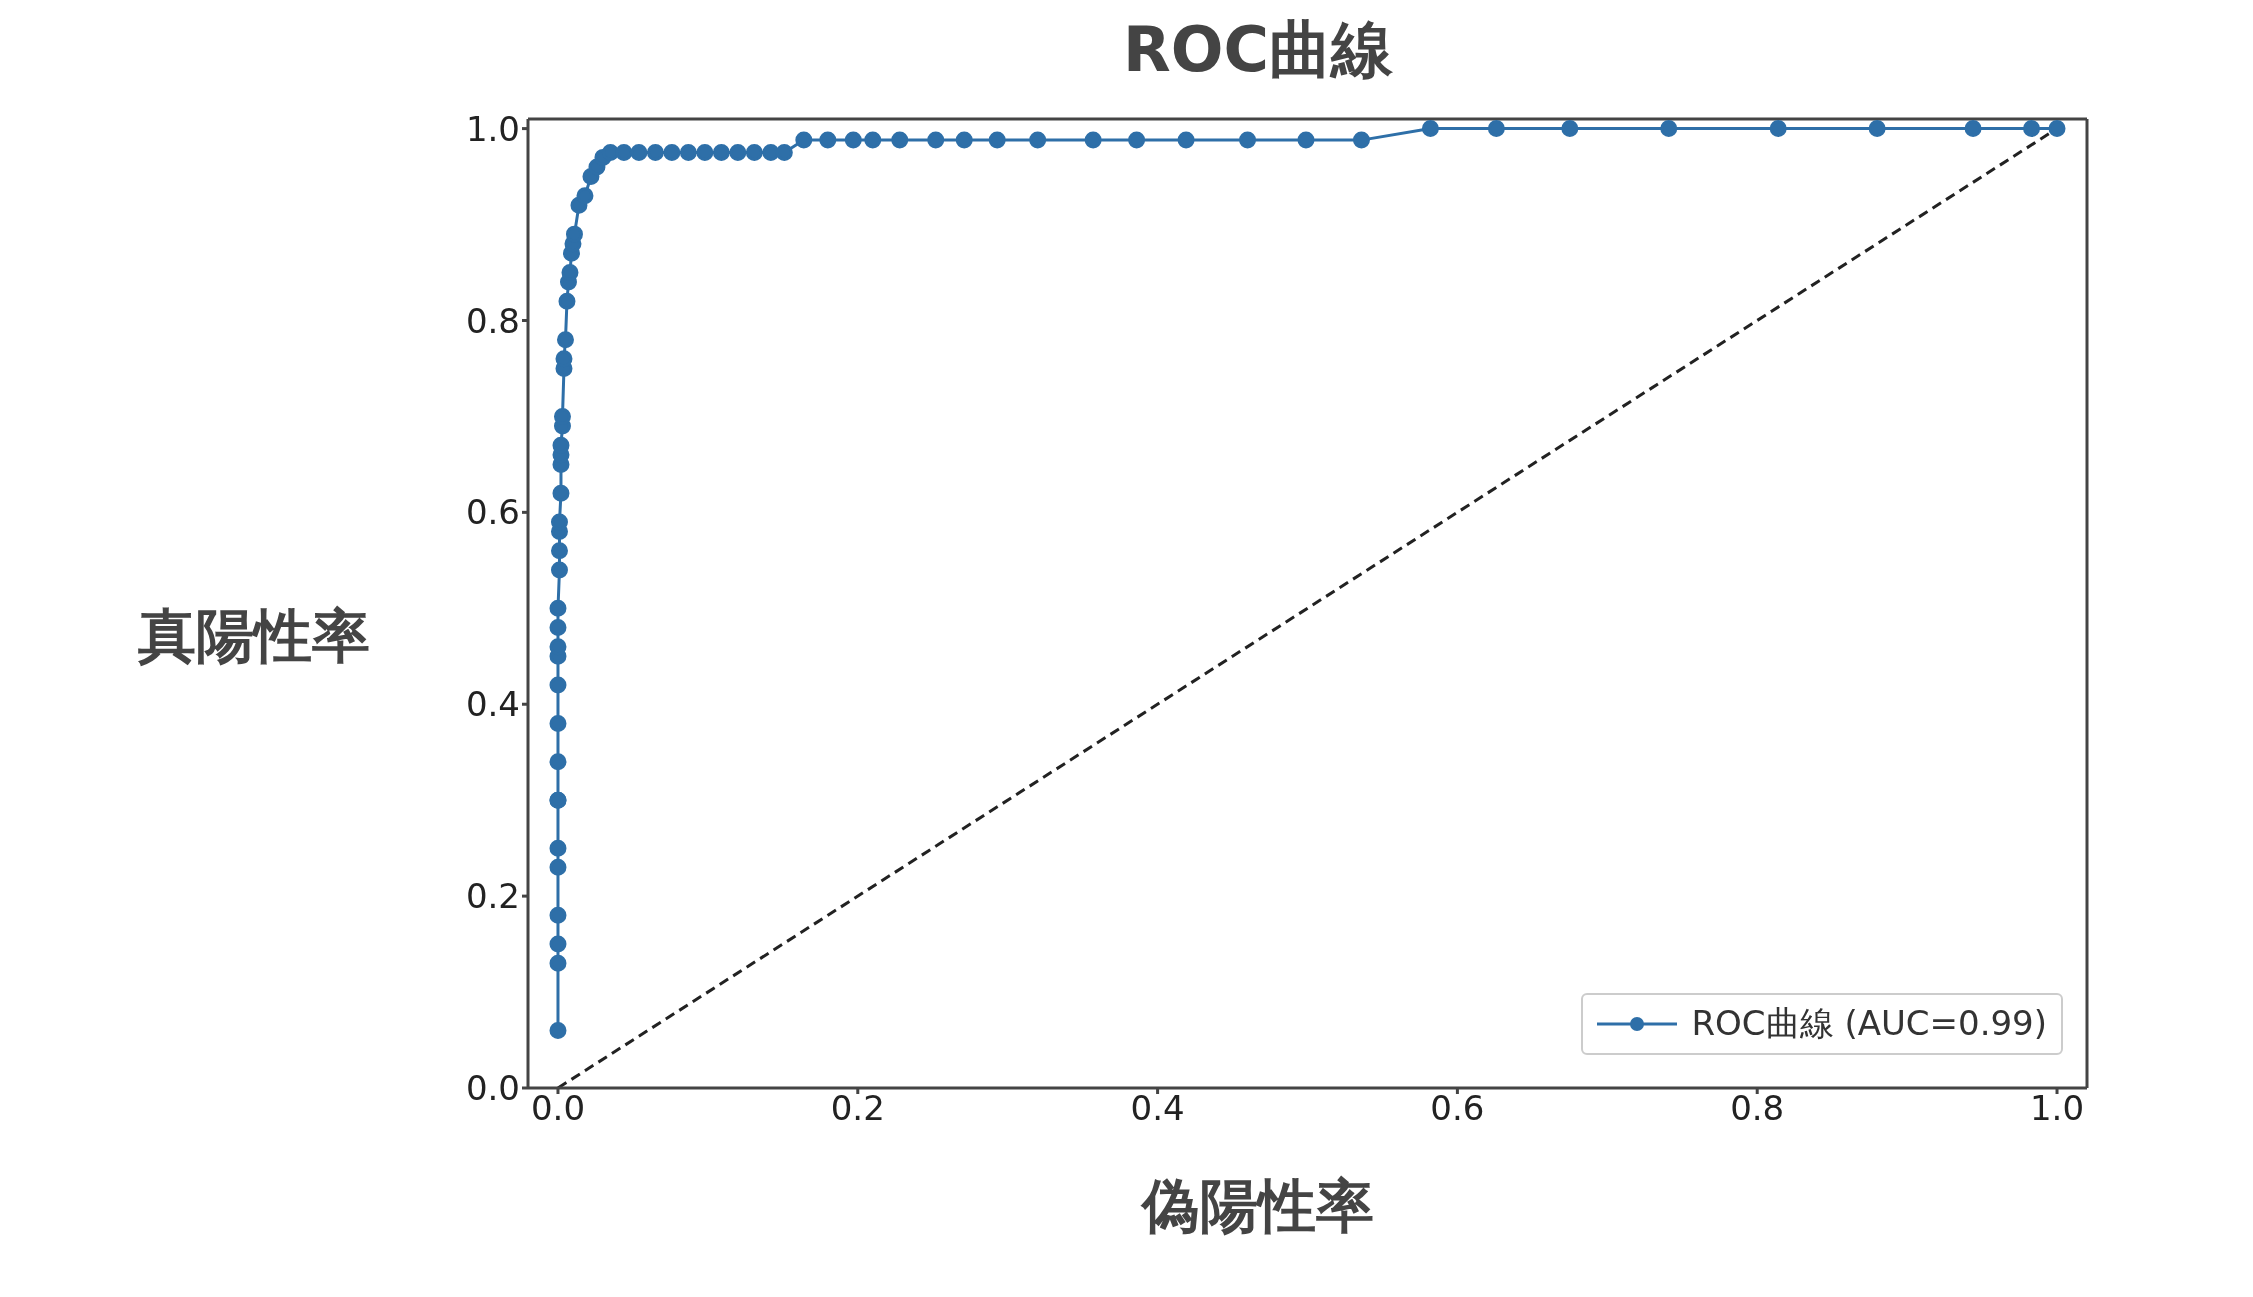  What do you see at coordinates (558, 1108) in the screenshot?
I see `x-tick-label: 0.0` at bounding box center [558, 1108].